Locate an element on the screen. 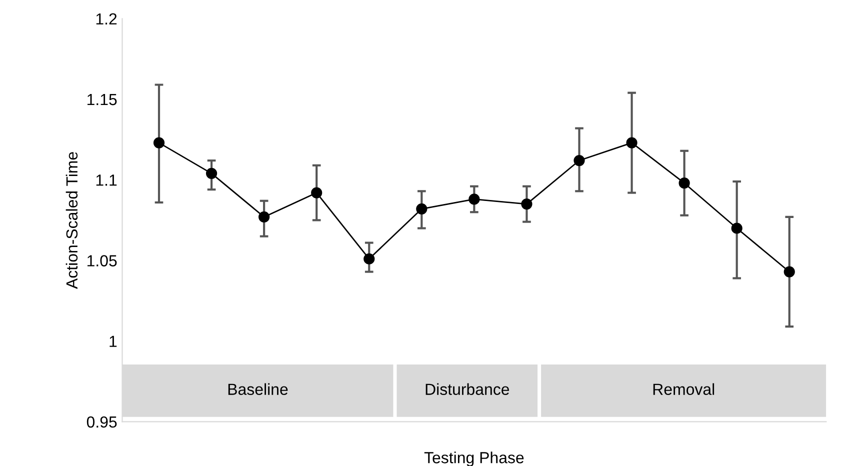 This screenshot has height=466, width=843. y-tick-label: 0.95 is located at coordinates (101, 422).